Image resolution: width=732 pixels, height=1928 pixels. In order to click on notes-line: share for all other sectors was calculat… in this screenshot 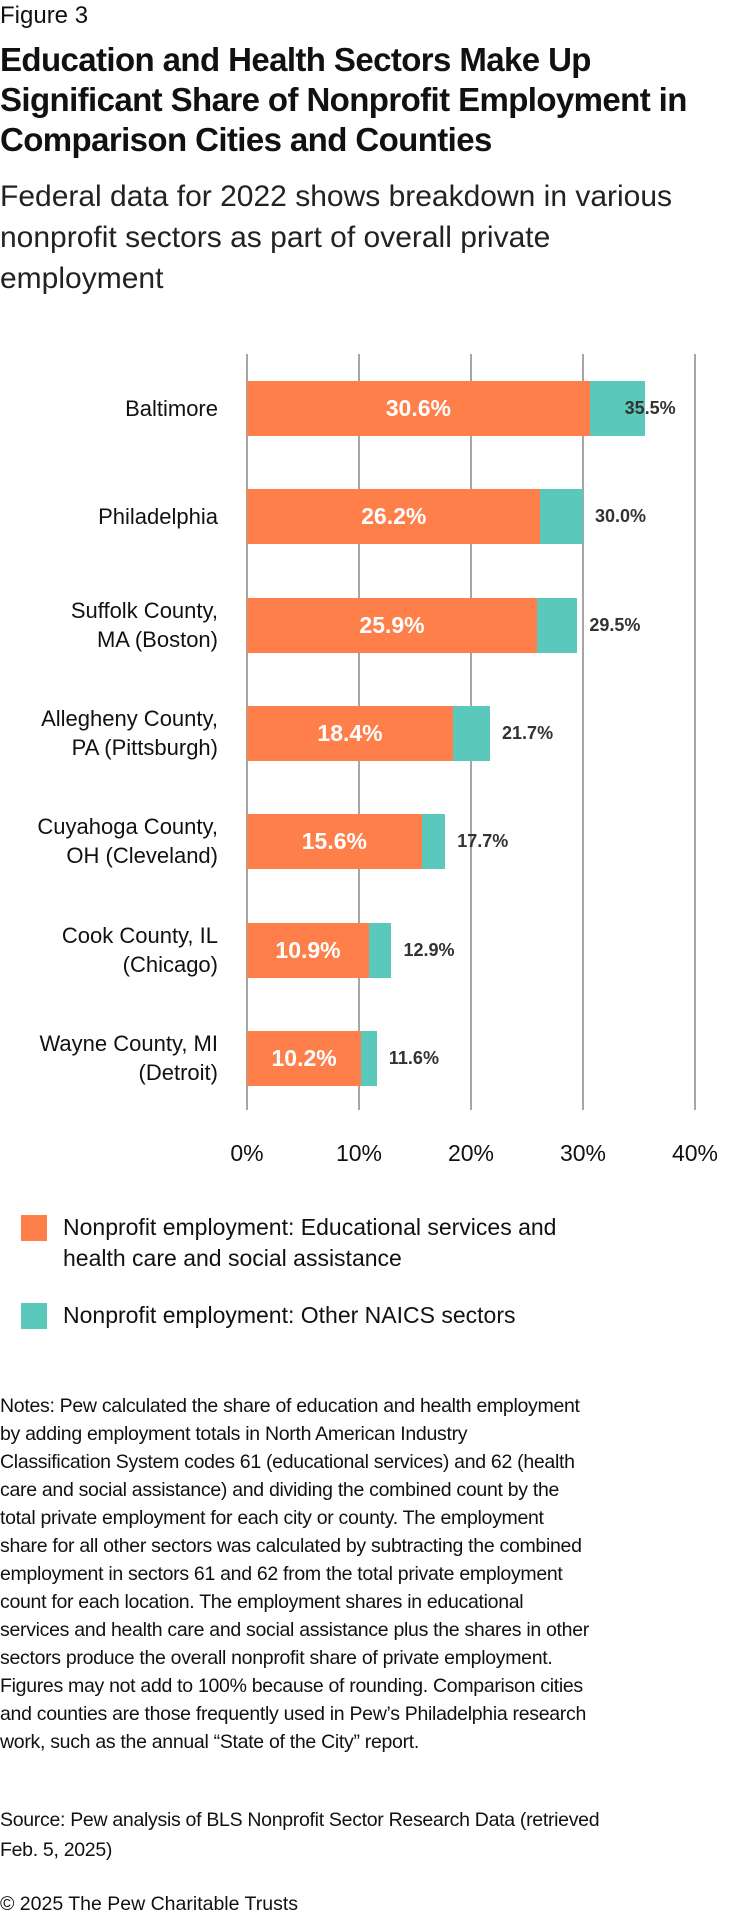, I will do `click(291, 1546)`.